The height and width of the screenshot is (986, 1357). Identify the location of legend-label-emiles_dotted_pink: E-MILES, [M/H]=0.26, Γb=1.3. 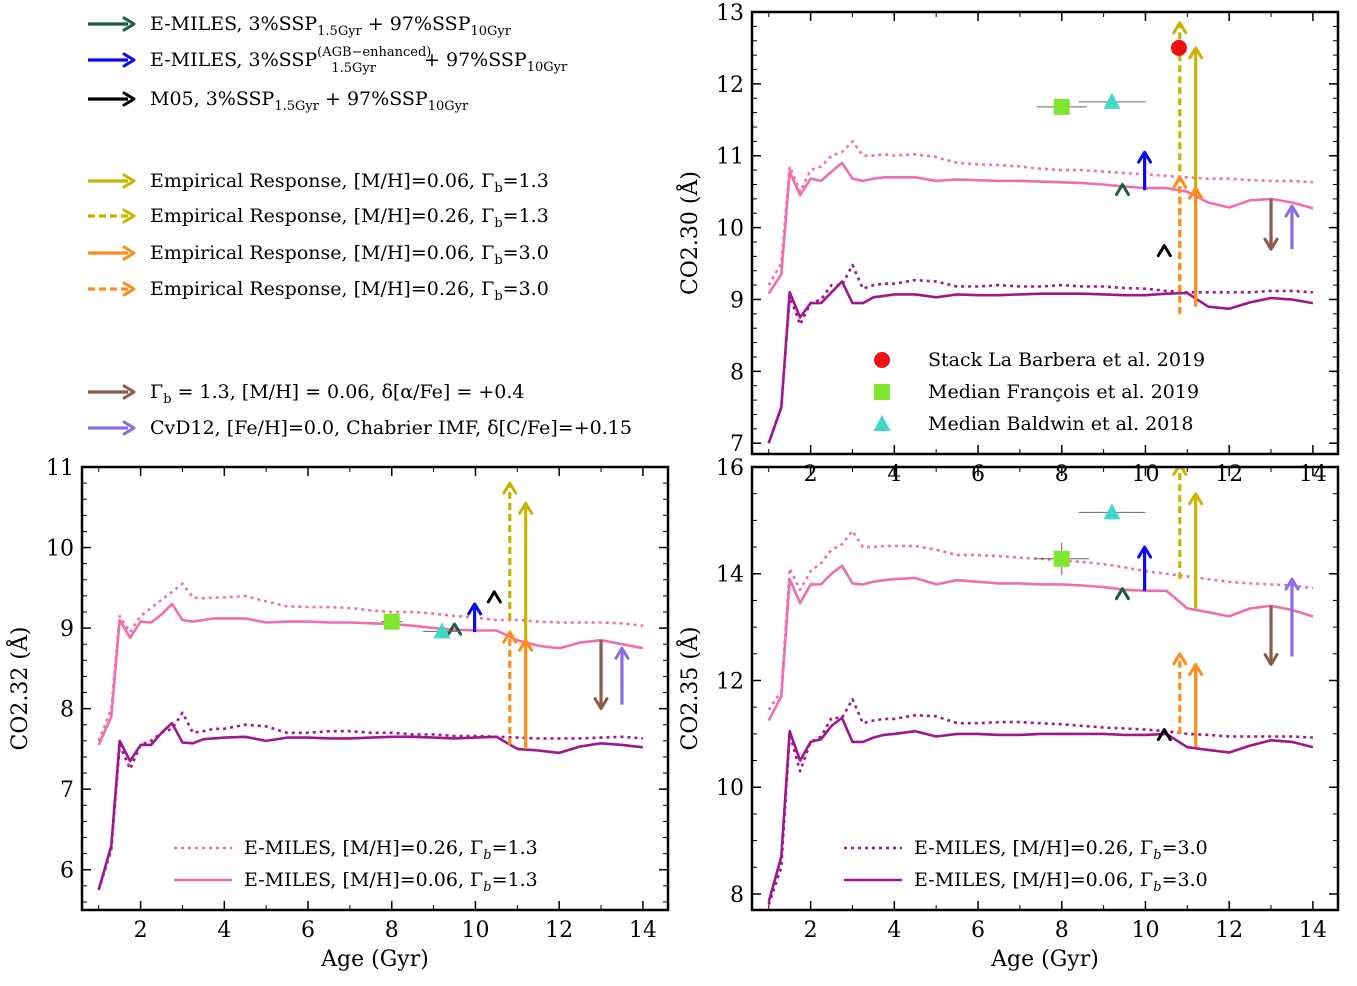
(391, 850).